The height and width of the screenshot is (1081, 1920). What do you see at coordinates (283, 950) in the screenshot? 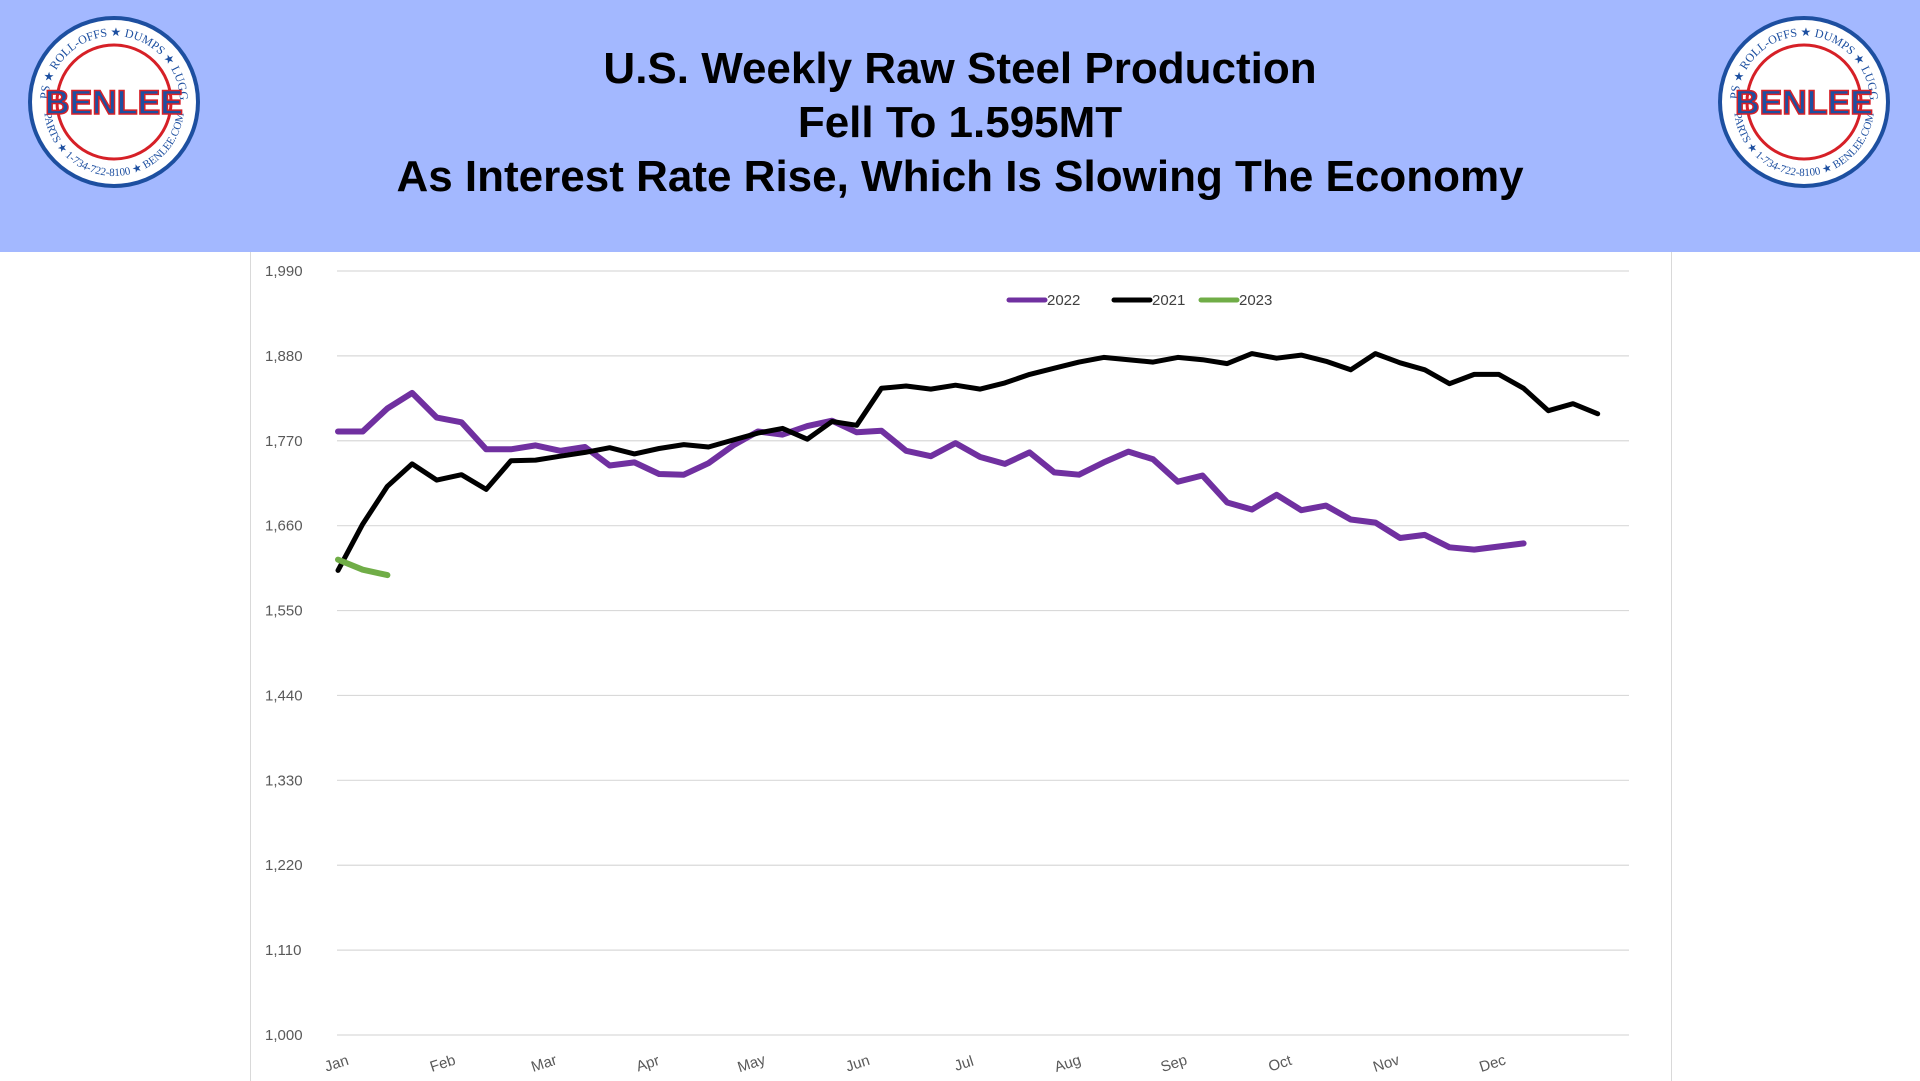
I see `y-tick-label: 1,110` at bounding box center [283, 950].